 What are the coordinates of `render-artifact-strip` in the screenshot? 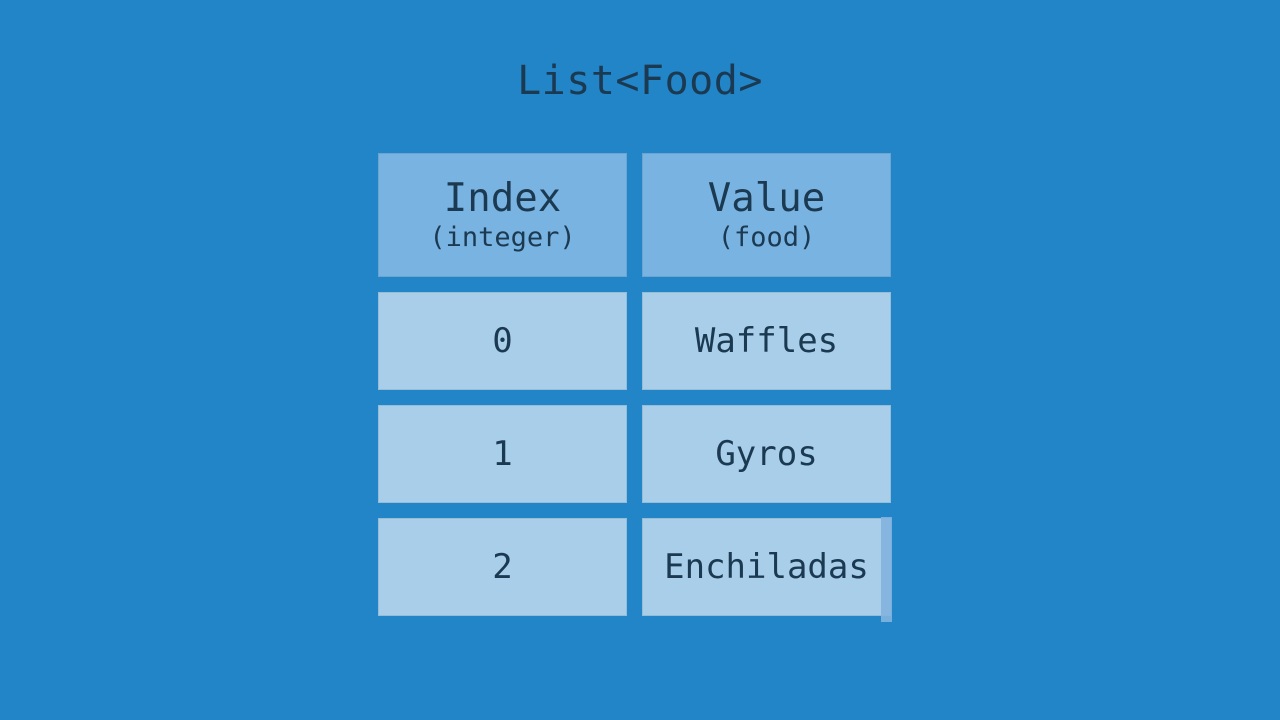 It's located at (886, 569).